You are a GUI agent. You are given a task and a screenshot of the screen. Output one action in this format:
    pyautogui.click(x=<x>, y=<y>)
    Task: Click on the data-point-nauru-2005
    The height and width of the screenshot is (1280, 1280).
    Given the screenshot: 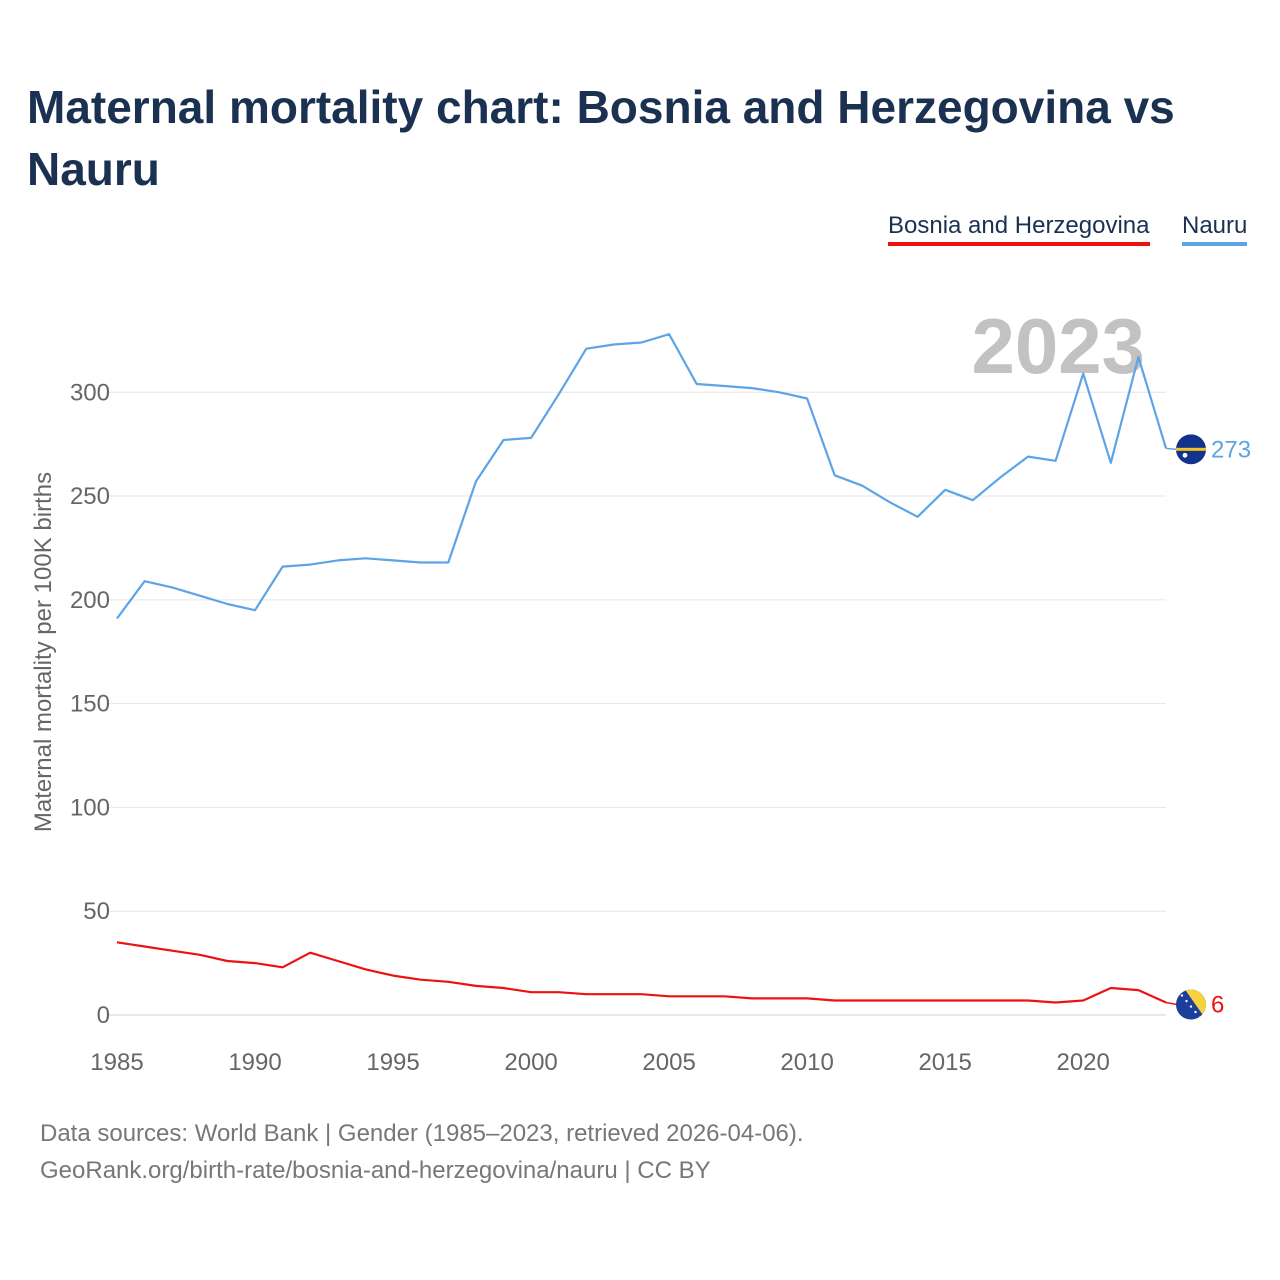 What is the action you would take?
    pyautogui.click(x=669, y=334)
    